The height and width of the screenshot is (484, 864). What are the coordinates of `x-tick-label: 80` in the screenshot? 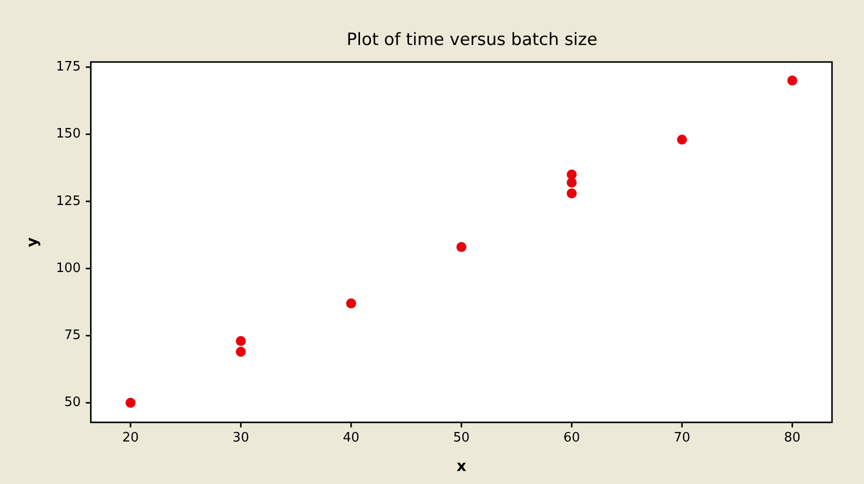 It's located at (792, 438).